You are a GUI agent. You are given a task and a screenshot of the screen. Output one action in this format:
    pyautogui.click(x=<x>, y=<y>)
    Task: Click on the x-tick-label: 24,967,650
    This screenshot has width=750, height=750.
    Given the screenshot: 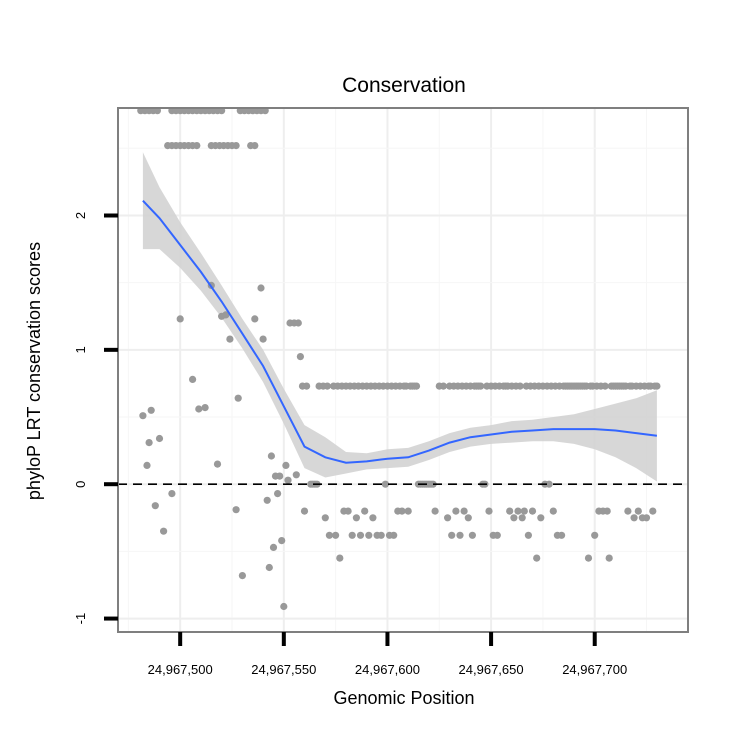 What is the action you would take?
    pyautogui.click(x=491, y=669)
    